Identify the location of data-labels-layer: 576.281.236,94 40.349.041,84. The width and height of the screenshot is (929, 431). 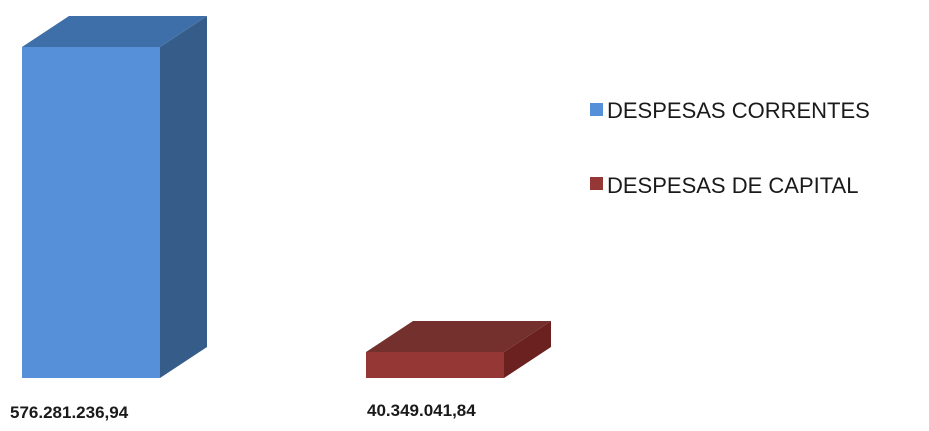
(243, 411).